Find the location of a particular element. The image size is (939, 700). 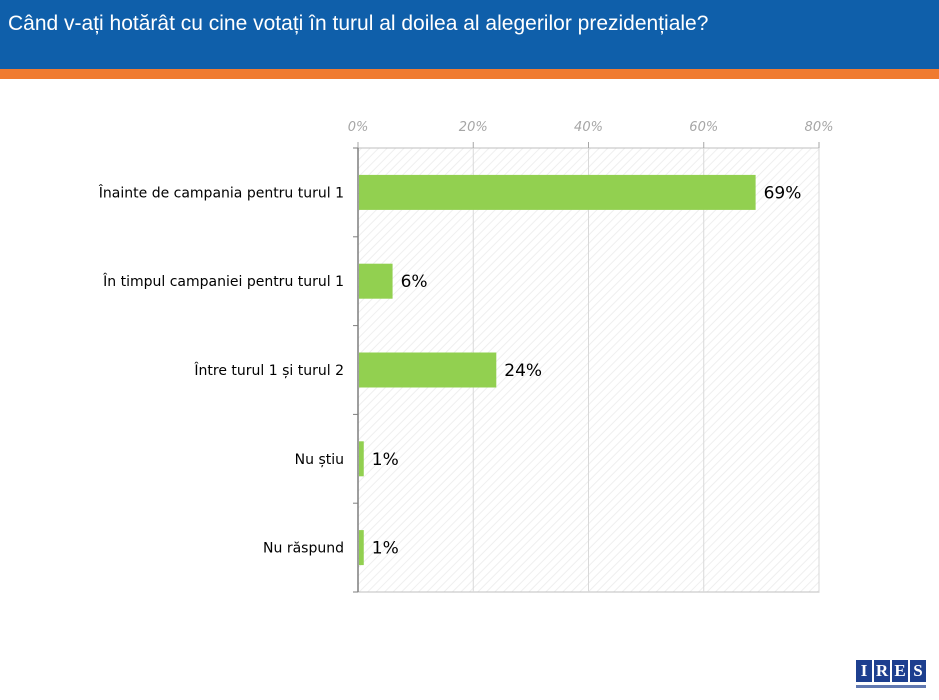

category-label: Înainte de campania pentru turul 1 is located at coordinates (221, 192).